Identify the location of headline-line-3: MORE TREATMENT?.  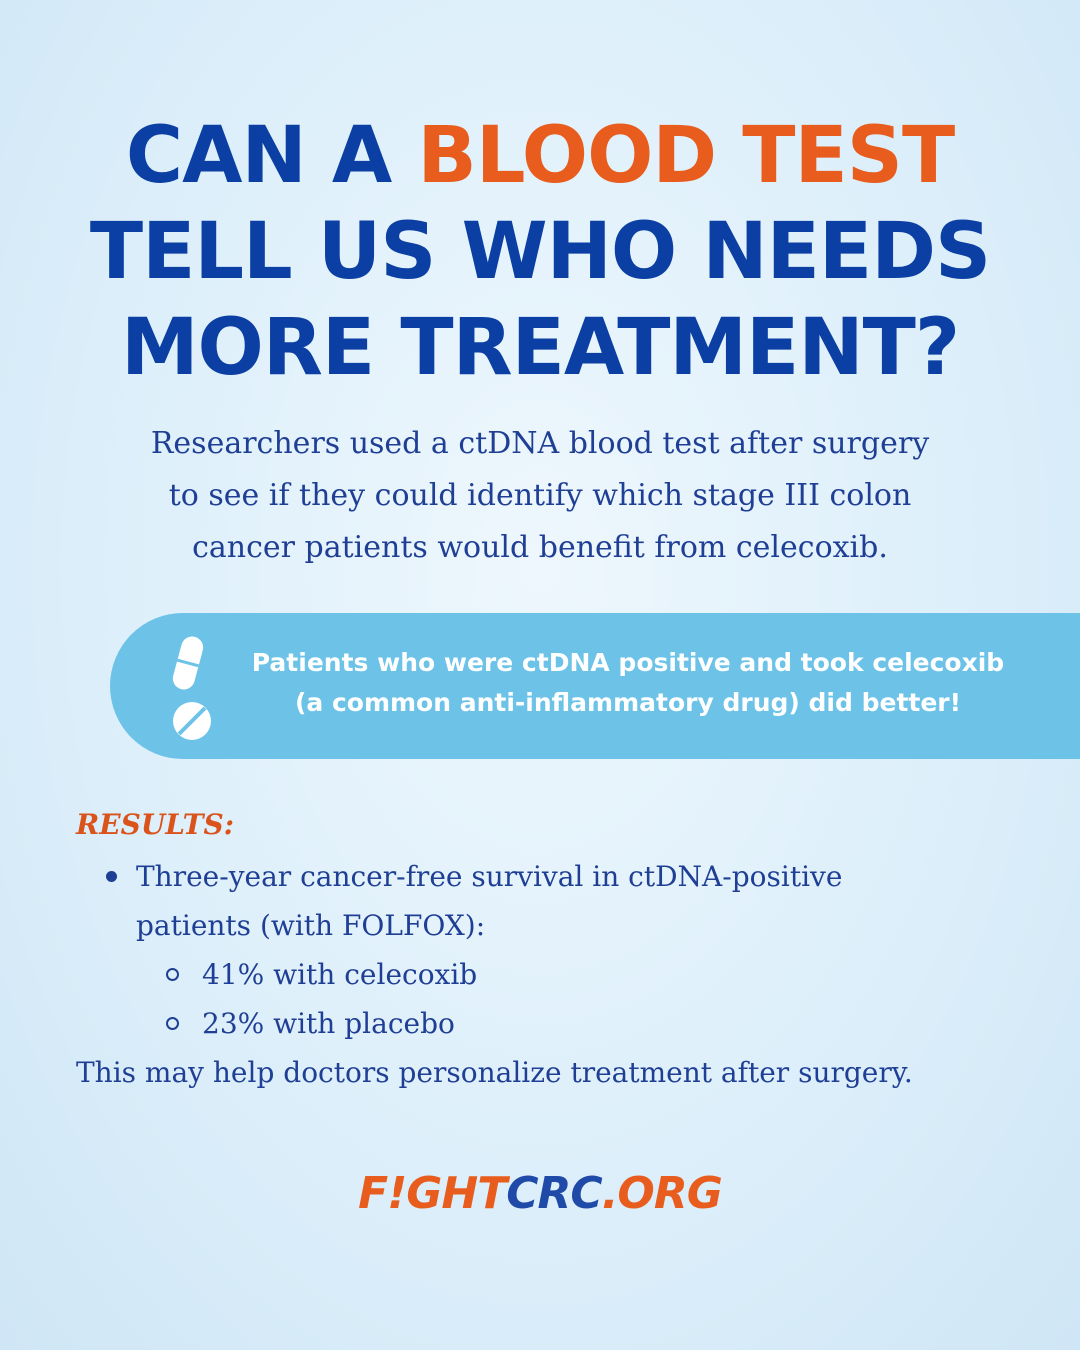
(540, 348).